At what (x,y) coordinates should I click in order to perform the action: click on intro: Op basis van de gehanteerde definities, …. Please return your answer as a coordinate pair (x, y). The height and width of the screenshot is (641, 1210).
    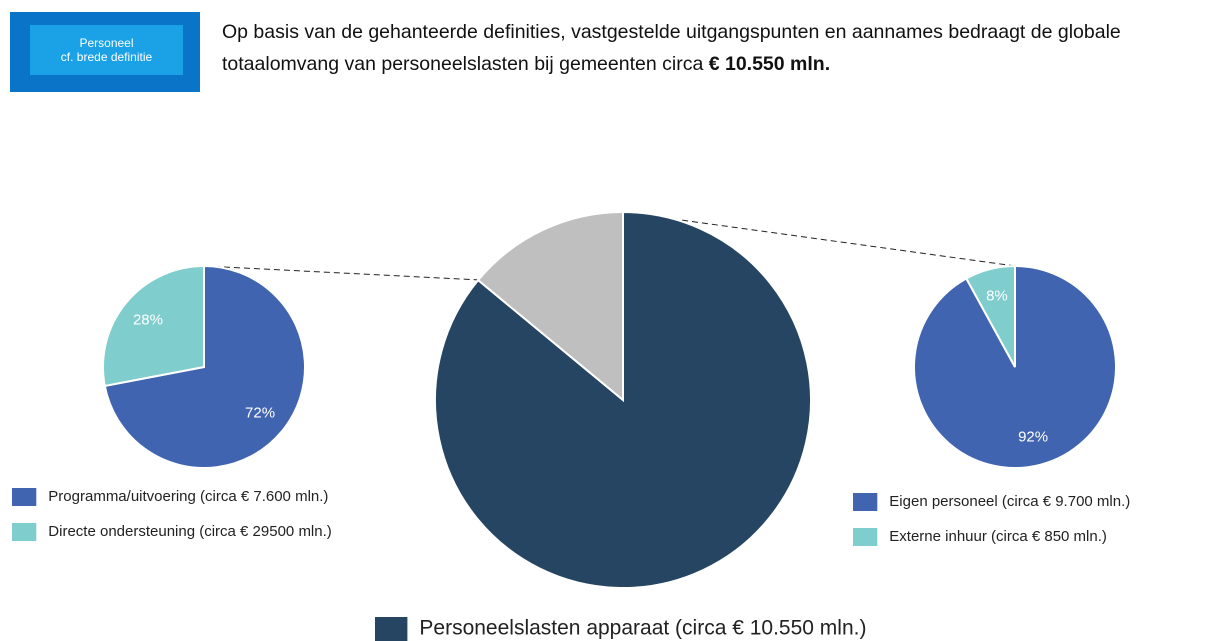
    Looking at the image, I should click on (671, 48).